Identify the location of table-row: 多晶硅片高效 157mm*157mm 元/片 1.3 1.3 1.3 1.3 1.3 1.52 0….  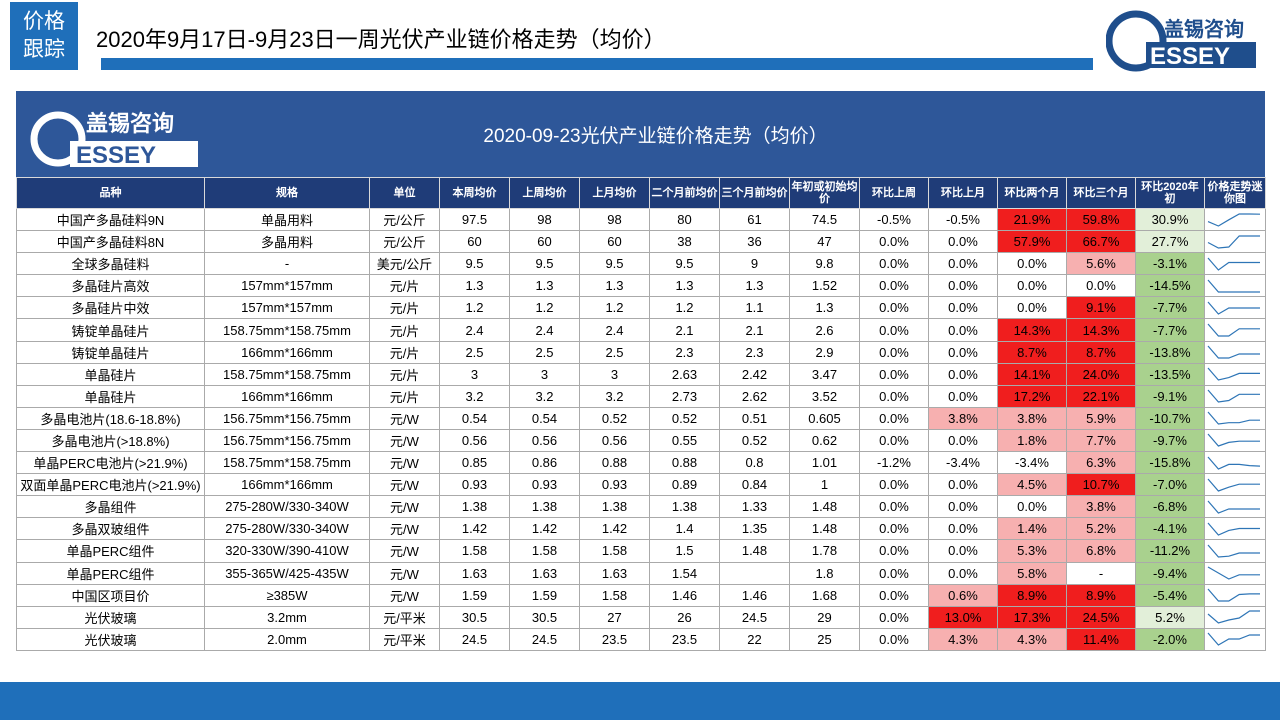
(641, 286).